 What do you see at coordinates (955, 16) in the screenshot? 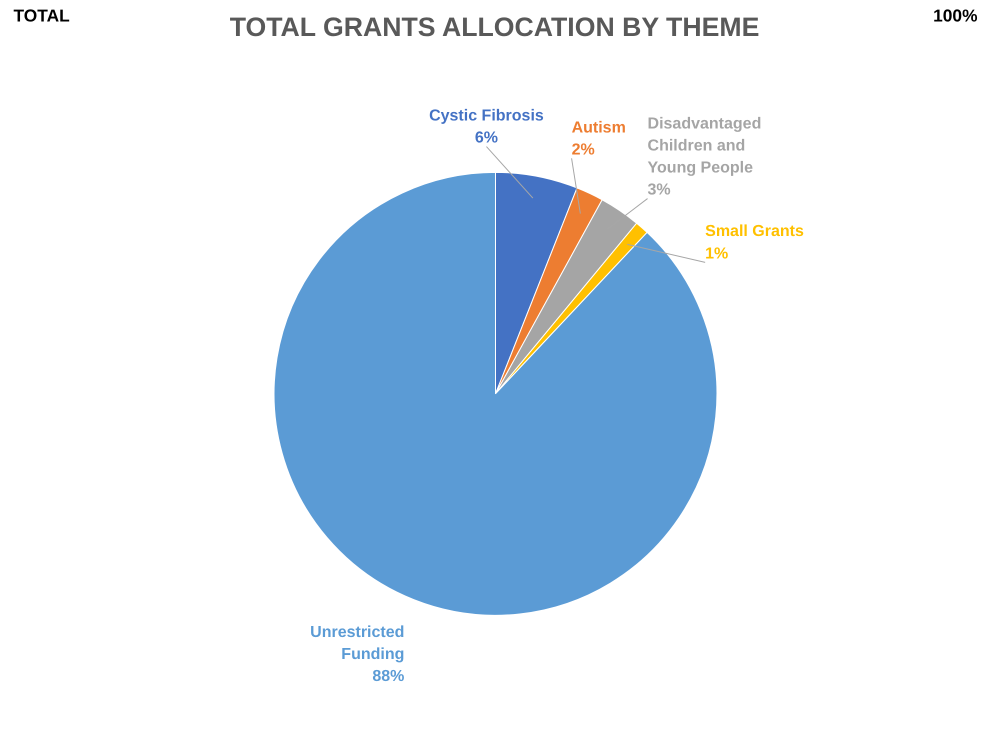
I see `text: 100%` at bounding box center [955, 16].